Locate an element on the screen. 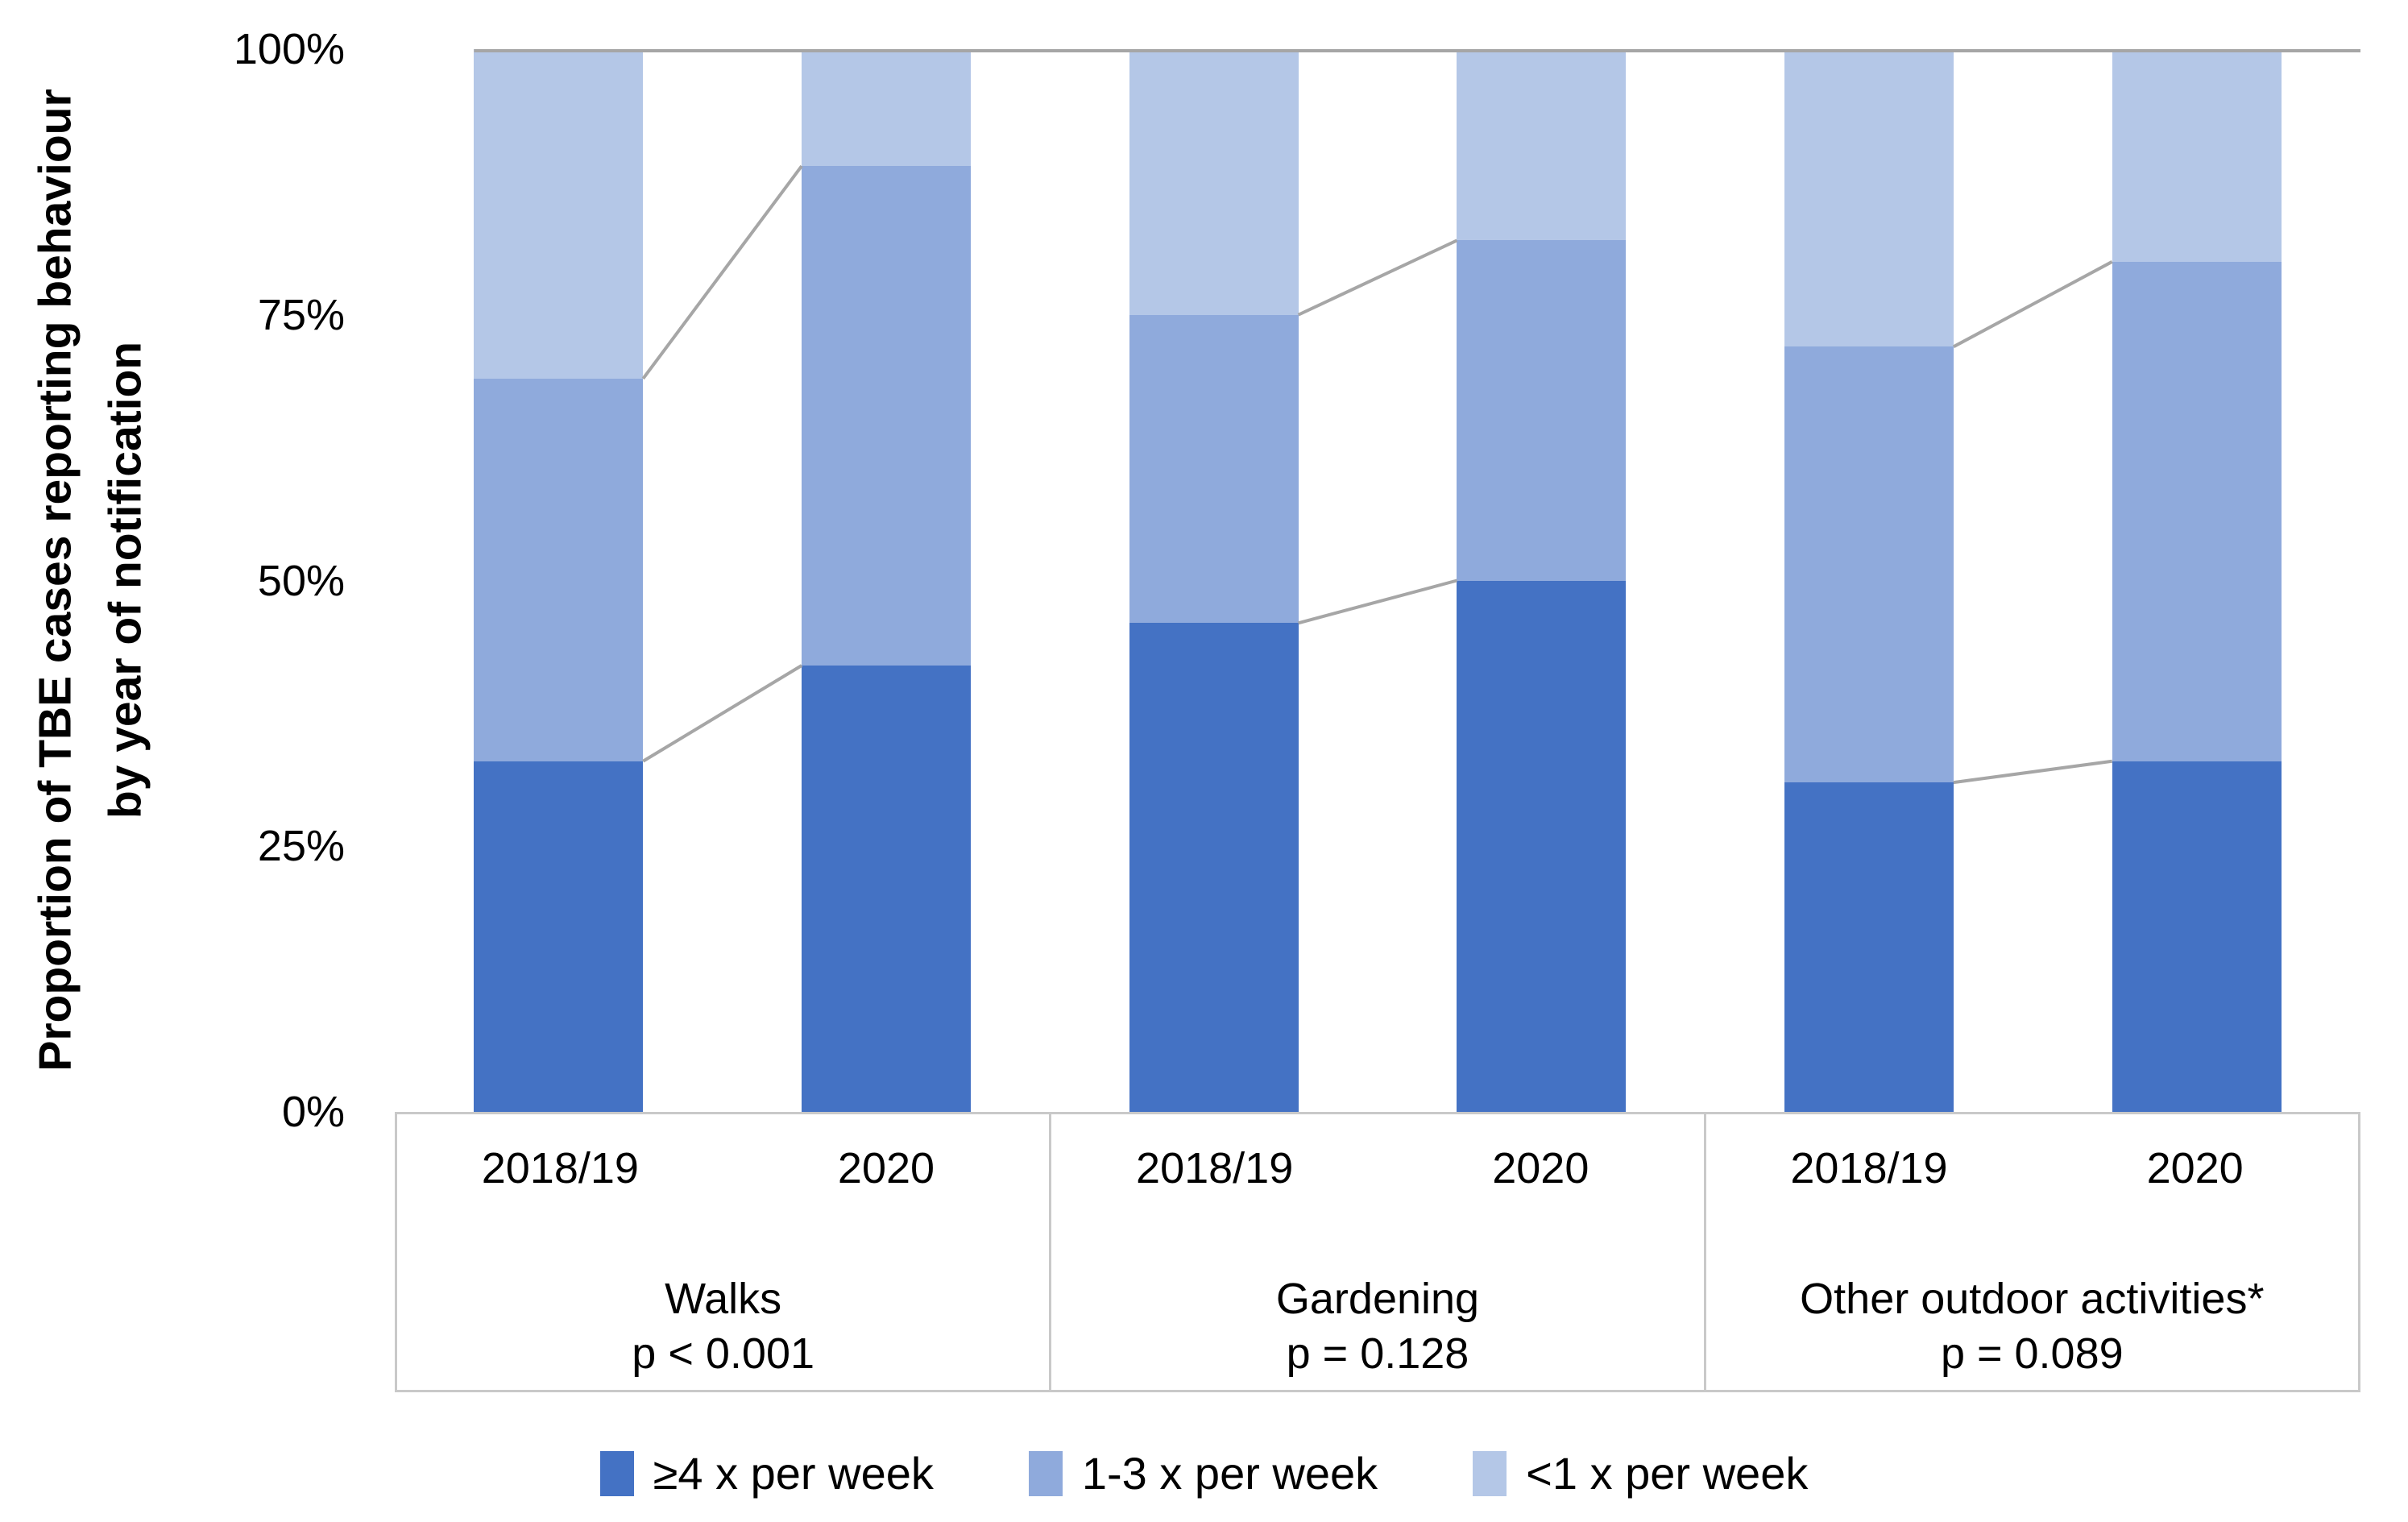  legend-item-under-1-per-week: <1 x per week is located at coordinates (1640, 1473).